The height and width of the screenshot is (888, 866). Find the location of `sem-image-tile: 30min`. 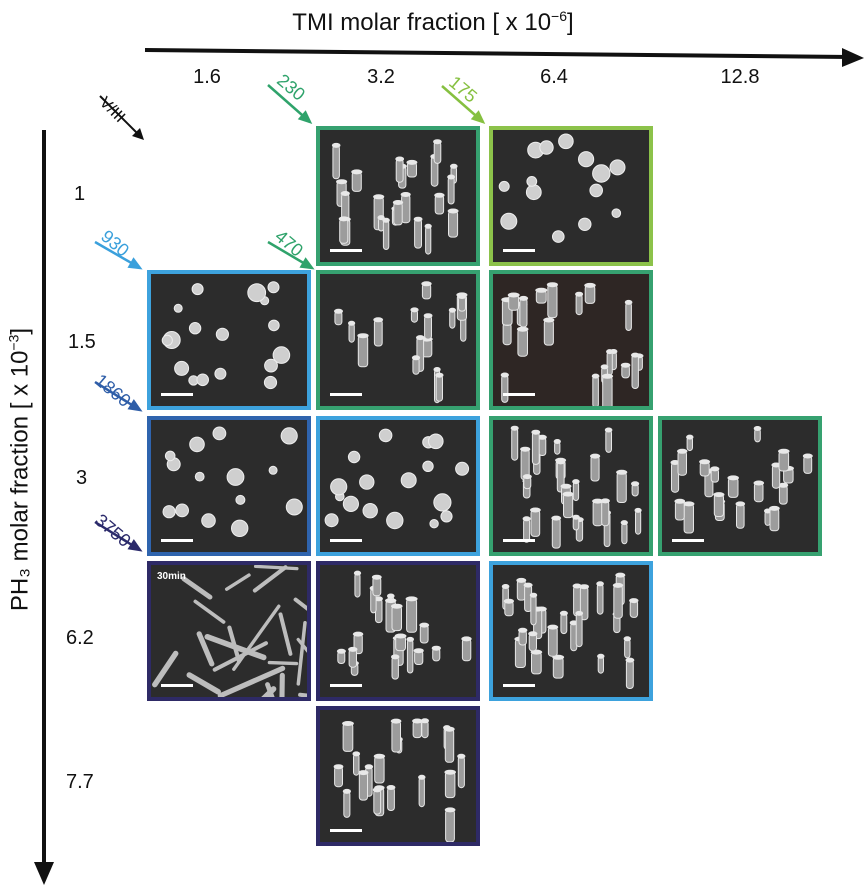

sem-image-tile: 30min is located at coordinates (229, 631).